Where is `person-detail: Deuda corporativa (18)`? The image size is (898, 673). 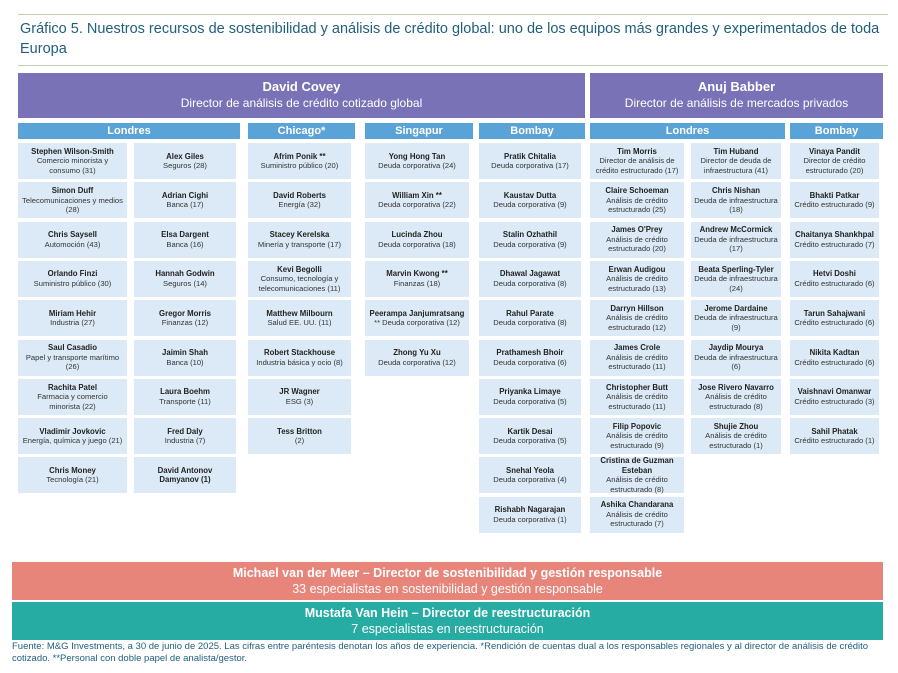
person-detail: Deuda corporativa (18) is located at coordinates (417, 244).